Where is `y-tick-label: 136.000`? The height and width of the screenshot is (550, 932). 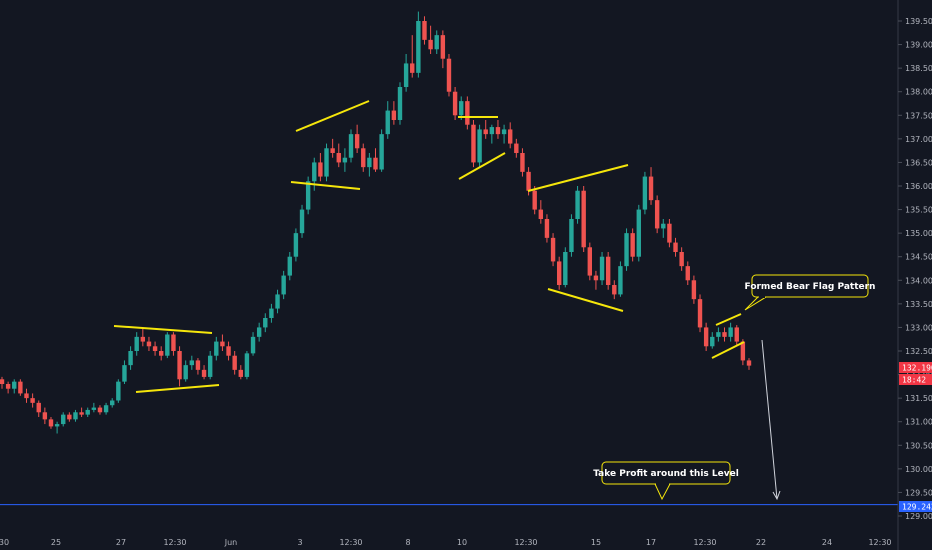 y-tick-label: 136.000 is located at coordinates (918, 186).